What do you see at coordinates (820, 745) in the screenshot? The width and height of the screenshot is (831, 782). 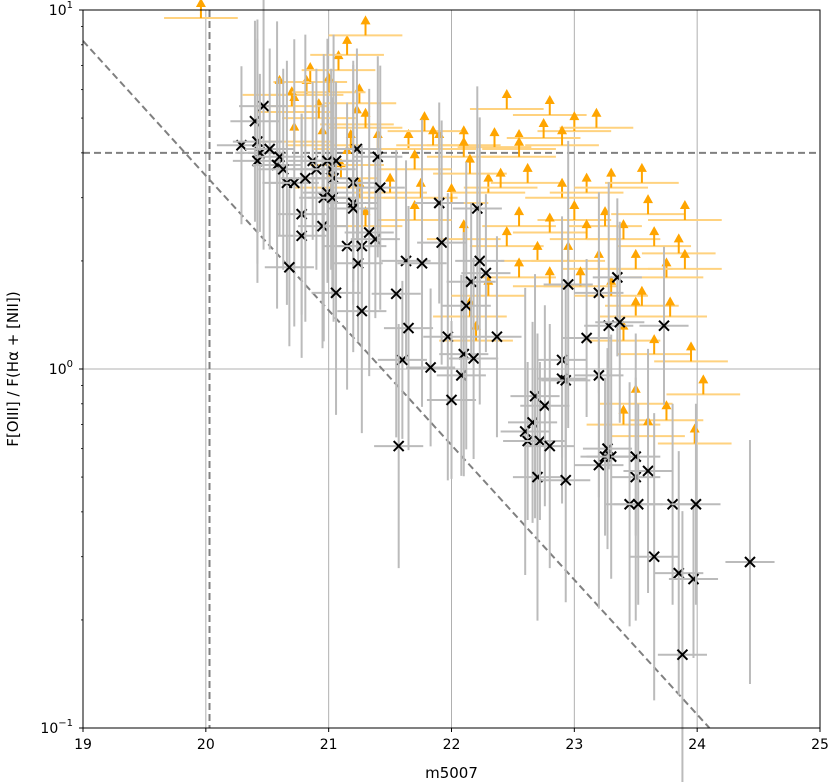 I see `x-tick-label: 25` at bounding box center [820, 745].